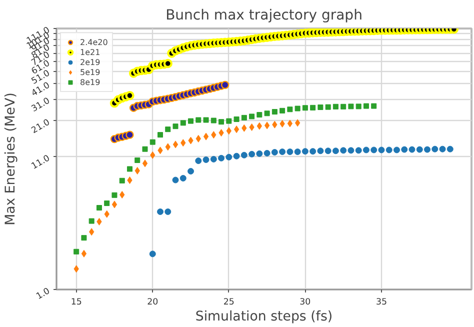 The image size is (474, 327). I want to click on y-tick-label: 31.0, so click(41, 105).